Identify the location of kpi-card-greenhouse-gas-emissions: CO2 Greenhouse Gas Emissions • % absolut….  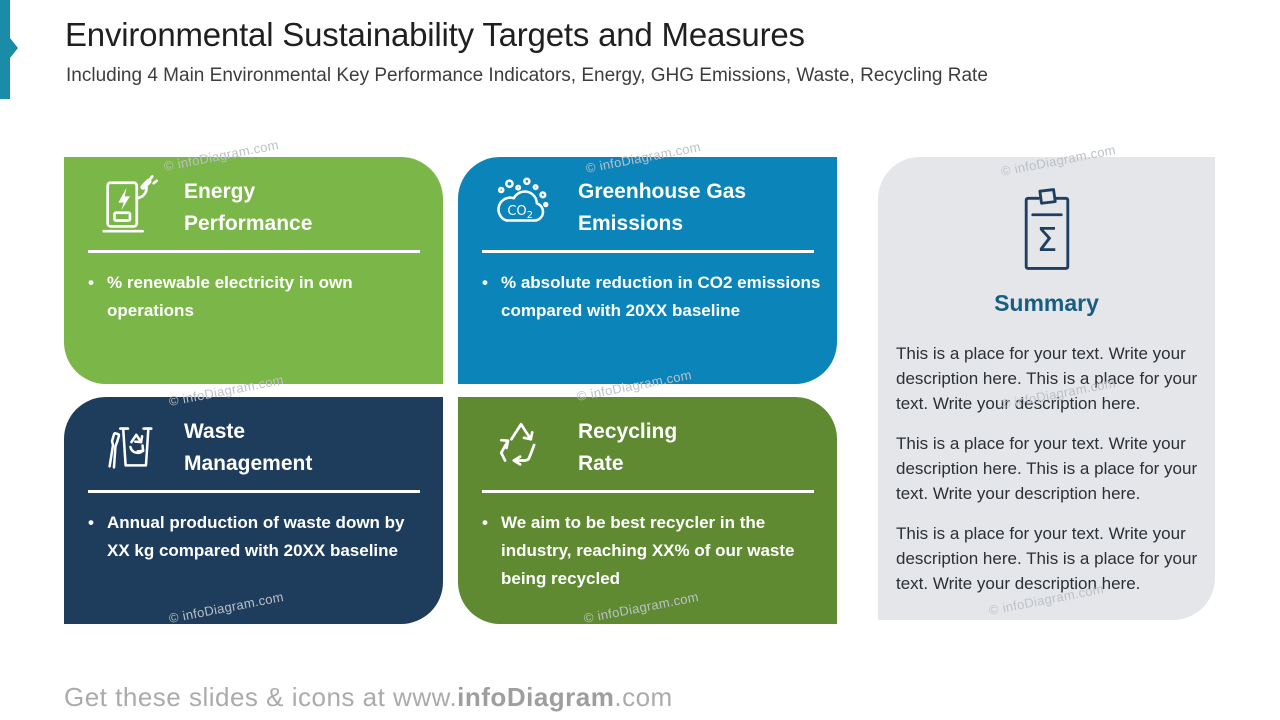
(647, 270).